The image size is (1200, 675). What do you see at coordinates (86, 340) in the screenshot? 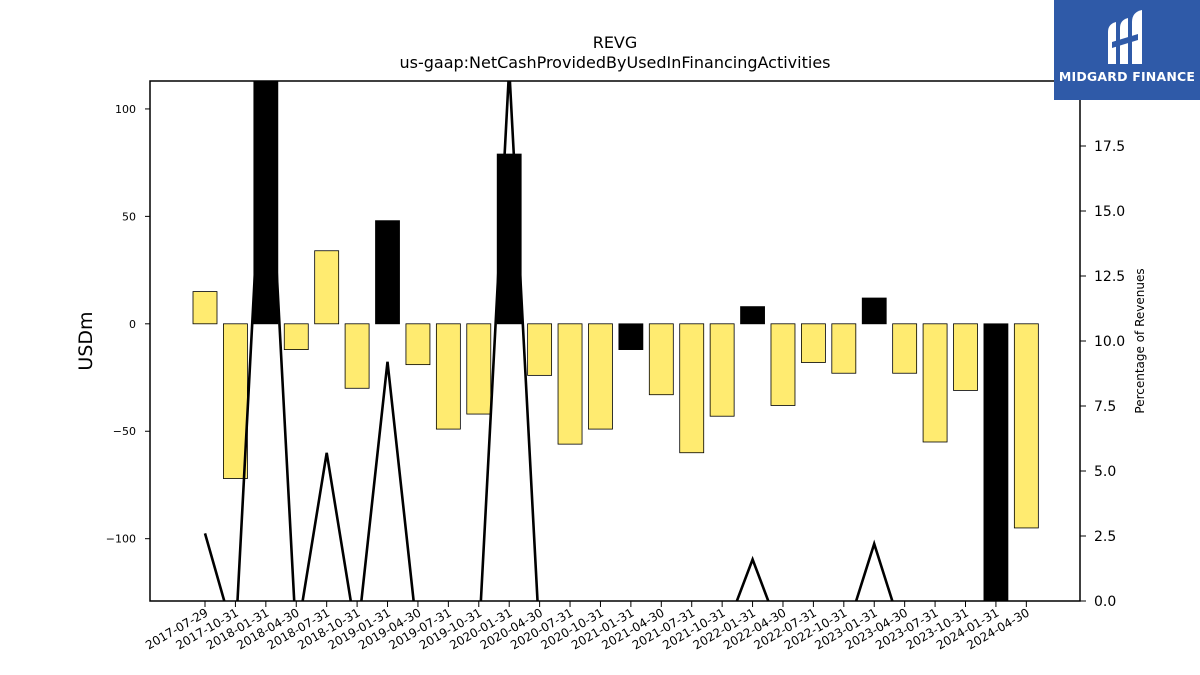
I see `y-axis-label: USDm` at bounding box center [86, 340].